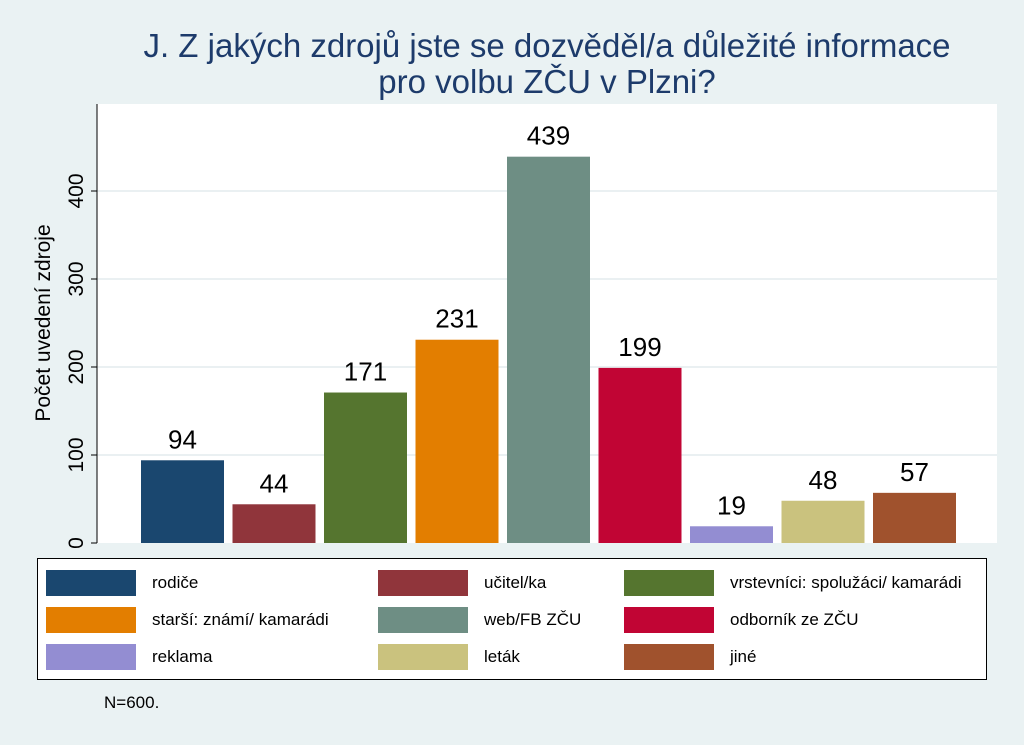 Image resolution: width=1024 pixels, height=745 pixels. Describe the element at coordinates (502, 656) in the screenshot. I see `legend-label: leták` at that location.